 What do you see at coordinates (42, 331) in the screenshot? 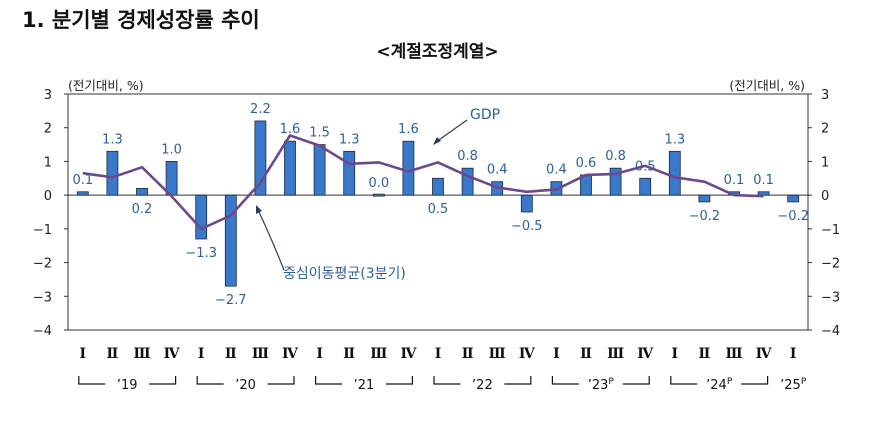
I see `y-tick-label-left: −4` at bounding box center [42, 331].